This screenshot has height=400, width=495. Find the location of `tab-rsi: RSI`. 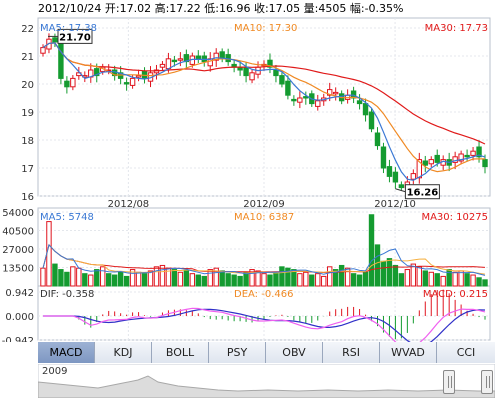

tab-rsi: RSI is located at coordinates (351, 352).